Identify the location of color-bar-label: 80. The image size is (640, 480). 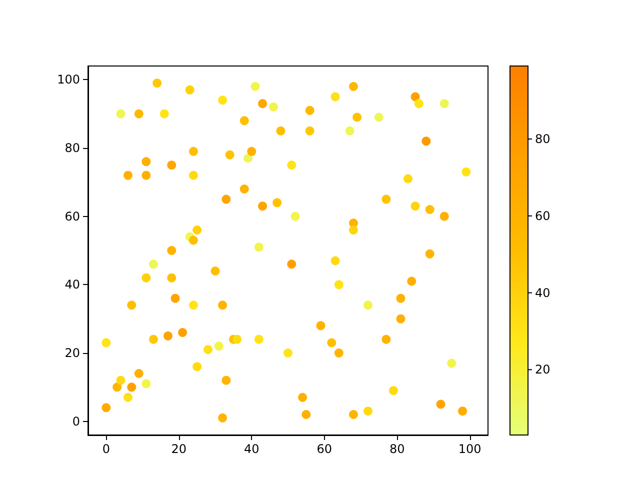
(542, 139).